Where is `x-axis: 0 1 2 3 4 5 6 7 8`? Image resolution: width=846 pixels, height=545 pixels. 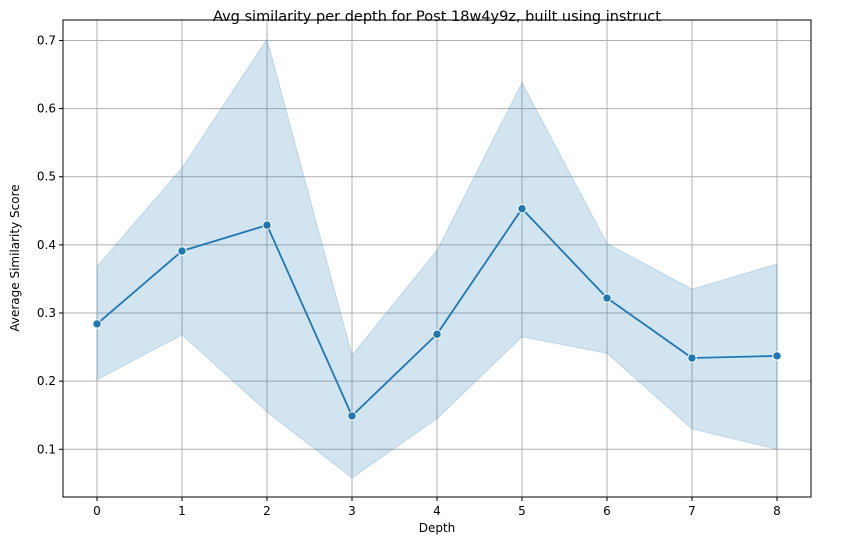 x-axis: 0 1 2 3 4 5 6 7 8 is located at coordinates (437, 507).